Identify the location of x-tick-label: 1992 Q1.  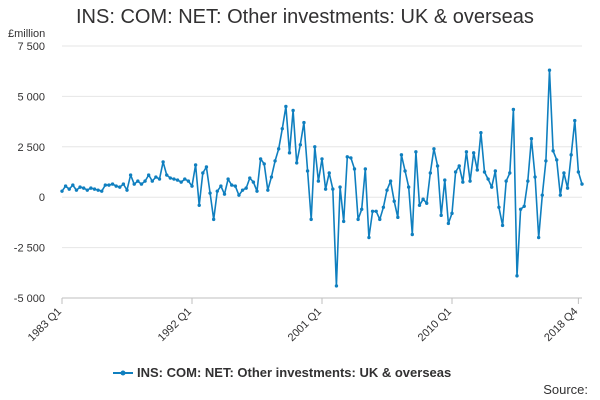
(175, 325).